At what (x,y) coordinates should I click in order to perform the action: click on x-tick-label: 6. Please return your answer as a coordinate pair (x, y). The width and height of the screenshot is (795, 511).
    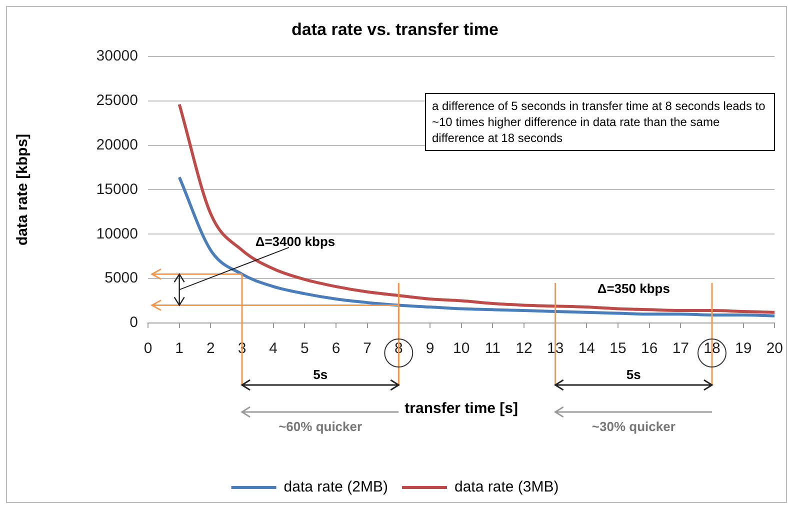
    Looking at the image, I should click on (336, 349).